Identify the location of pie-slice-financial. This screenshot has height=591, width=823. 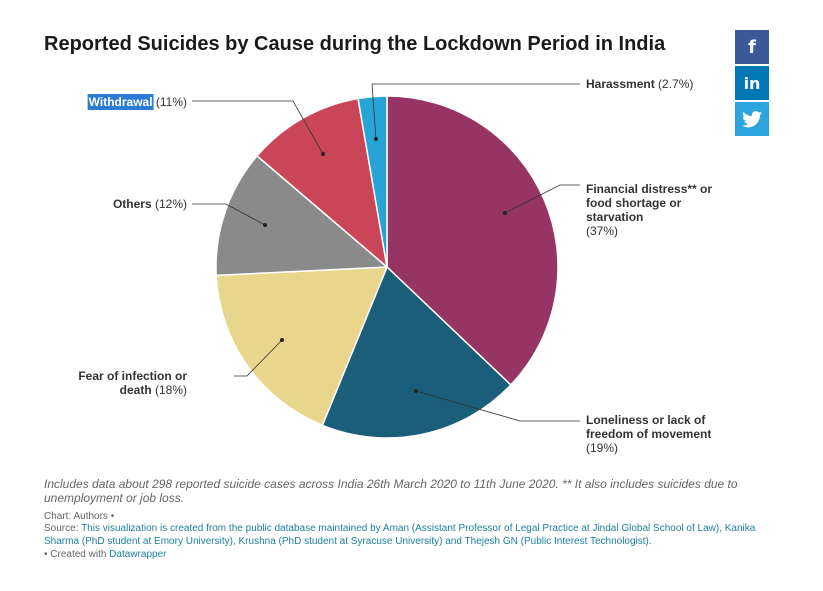
(472, 240).